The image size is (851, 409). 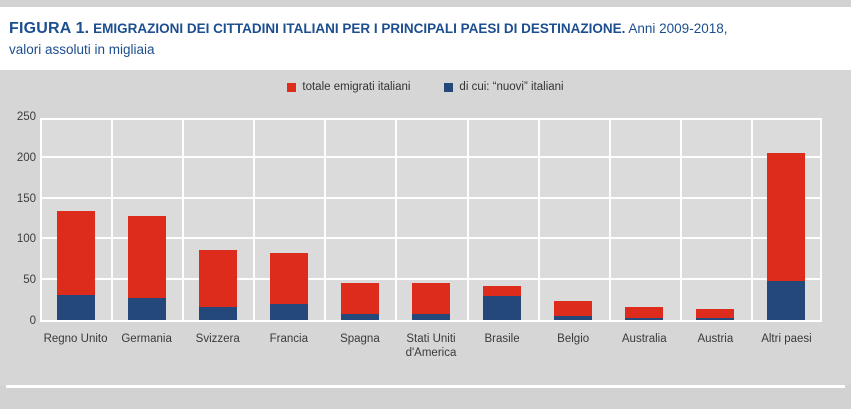 What do you see at coordinates (29, 280) in the screenshot?
I see `y-axis-label-50: 50` at bounding box center [29, 280].